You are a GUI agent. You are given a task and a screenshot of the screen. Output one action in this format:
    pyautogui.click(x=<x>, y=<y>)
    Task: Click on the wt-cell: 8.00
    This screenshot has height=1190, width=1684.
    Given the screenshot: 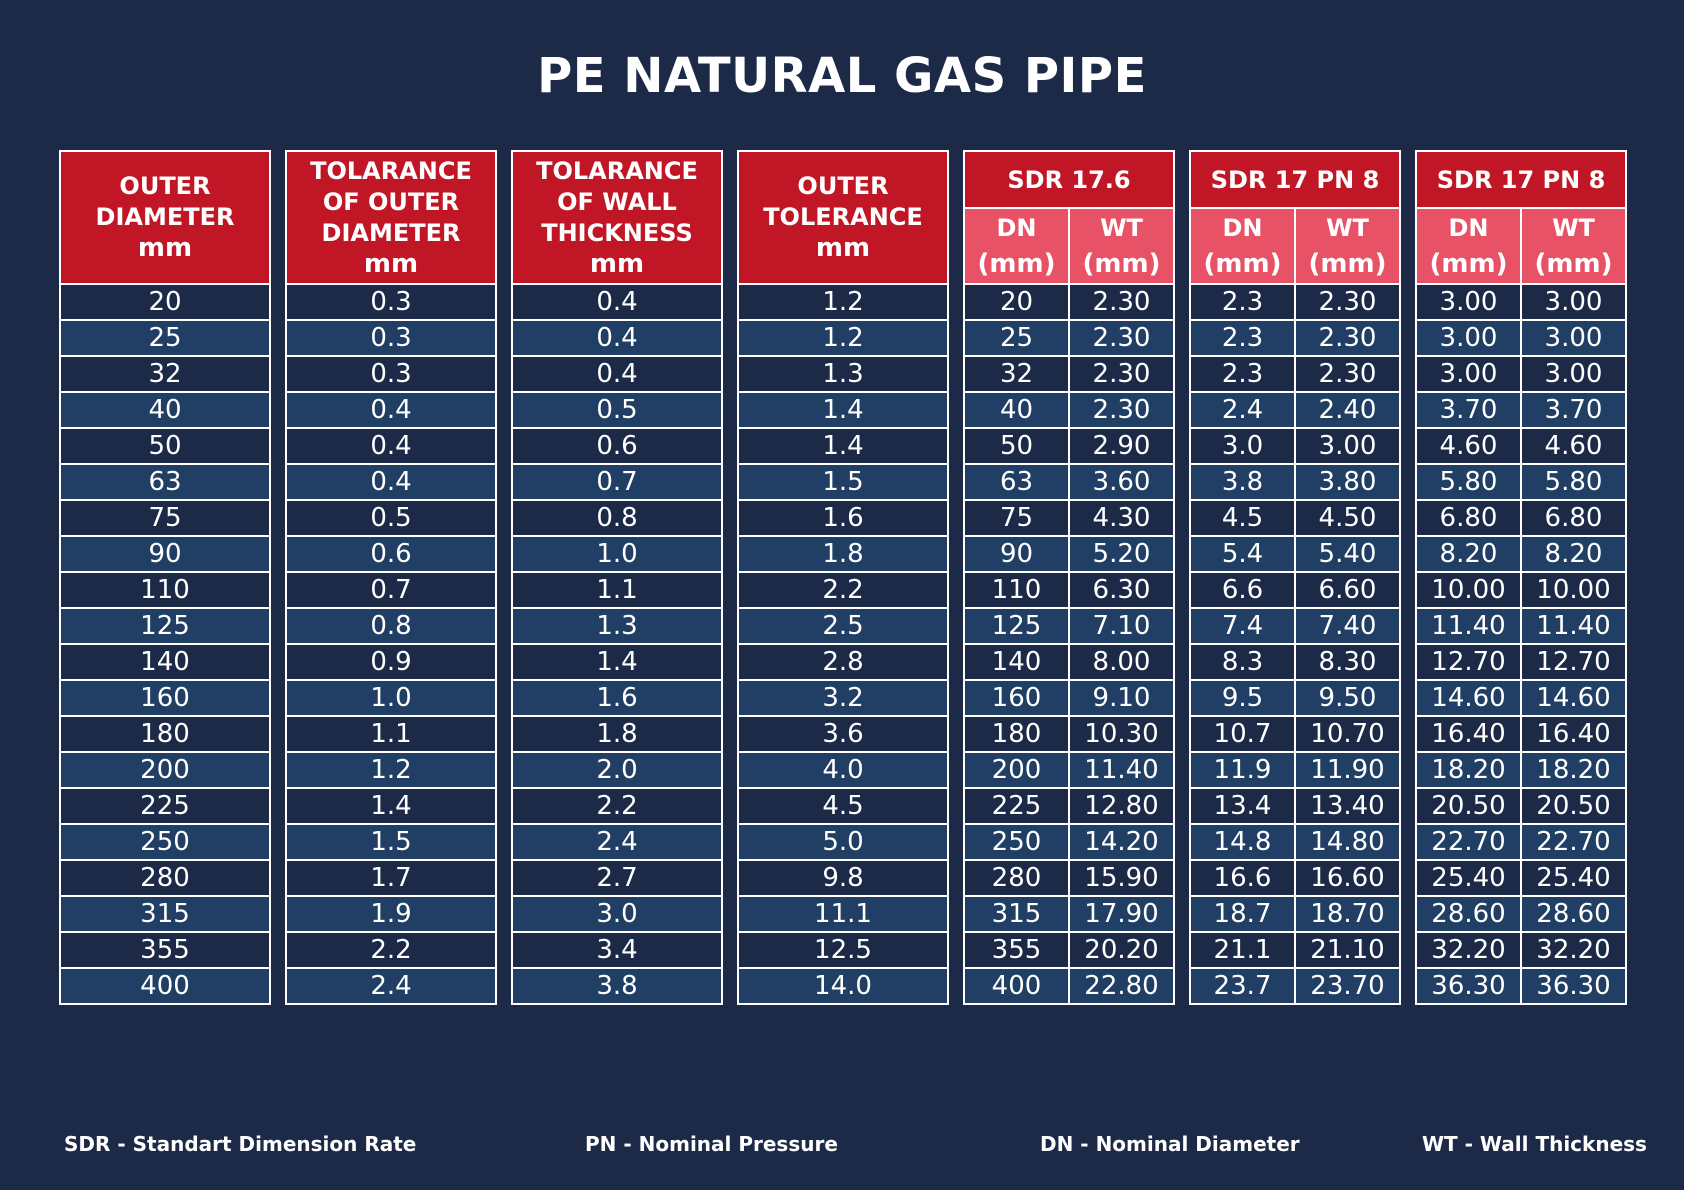 What is the action you would take?
    pyautogui.click(x=1121, y=662)
    